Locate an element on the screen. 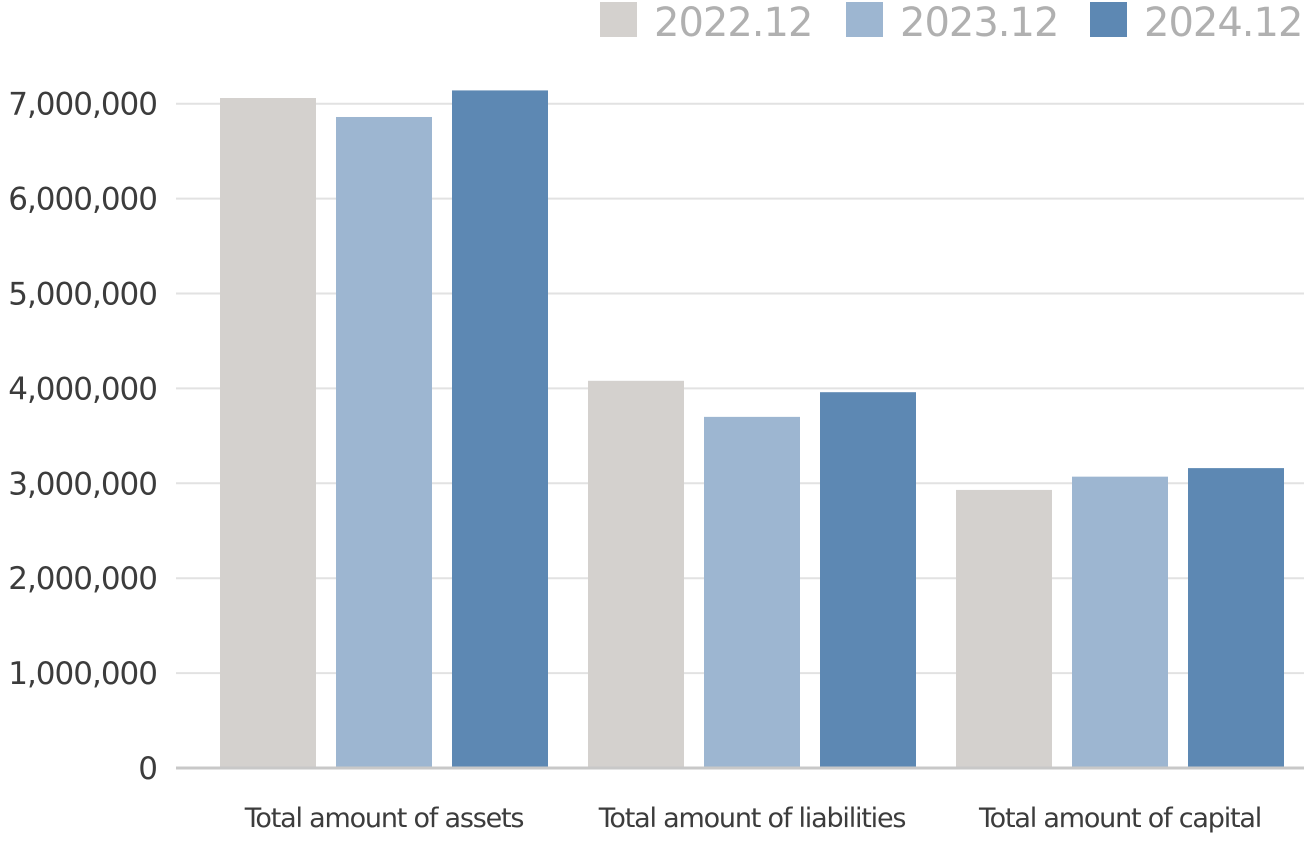 The width and height of the screenshot is (1304, 846). bar-2024.12-2 is located at coordinates (1236, 618).